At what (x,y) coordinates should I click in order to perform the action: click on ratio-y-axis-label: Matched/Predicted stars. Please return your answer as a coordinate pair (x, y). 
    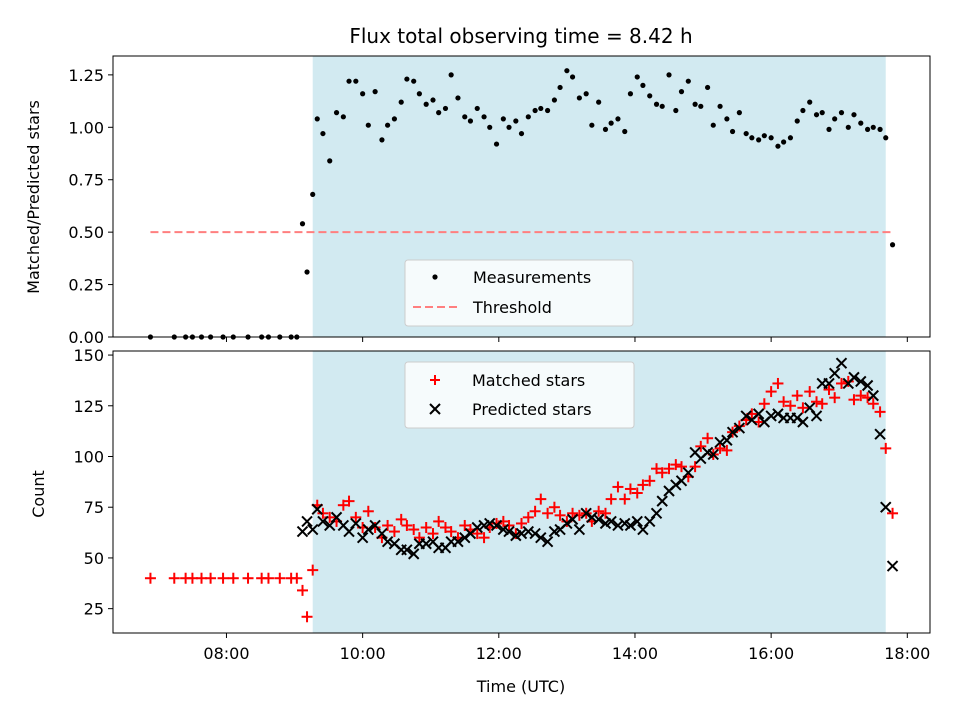
    Looking at the image, I should click on (33, 197).